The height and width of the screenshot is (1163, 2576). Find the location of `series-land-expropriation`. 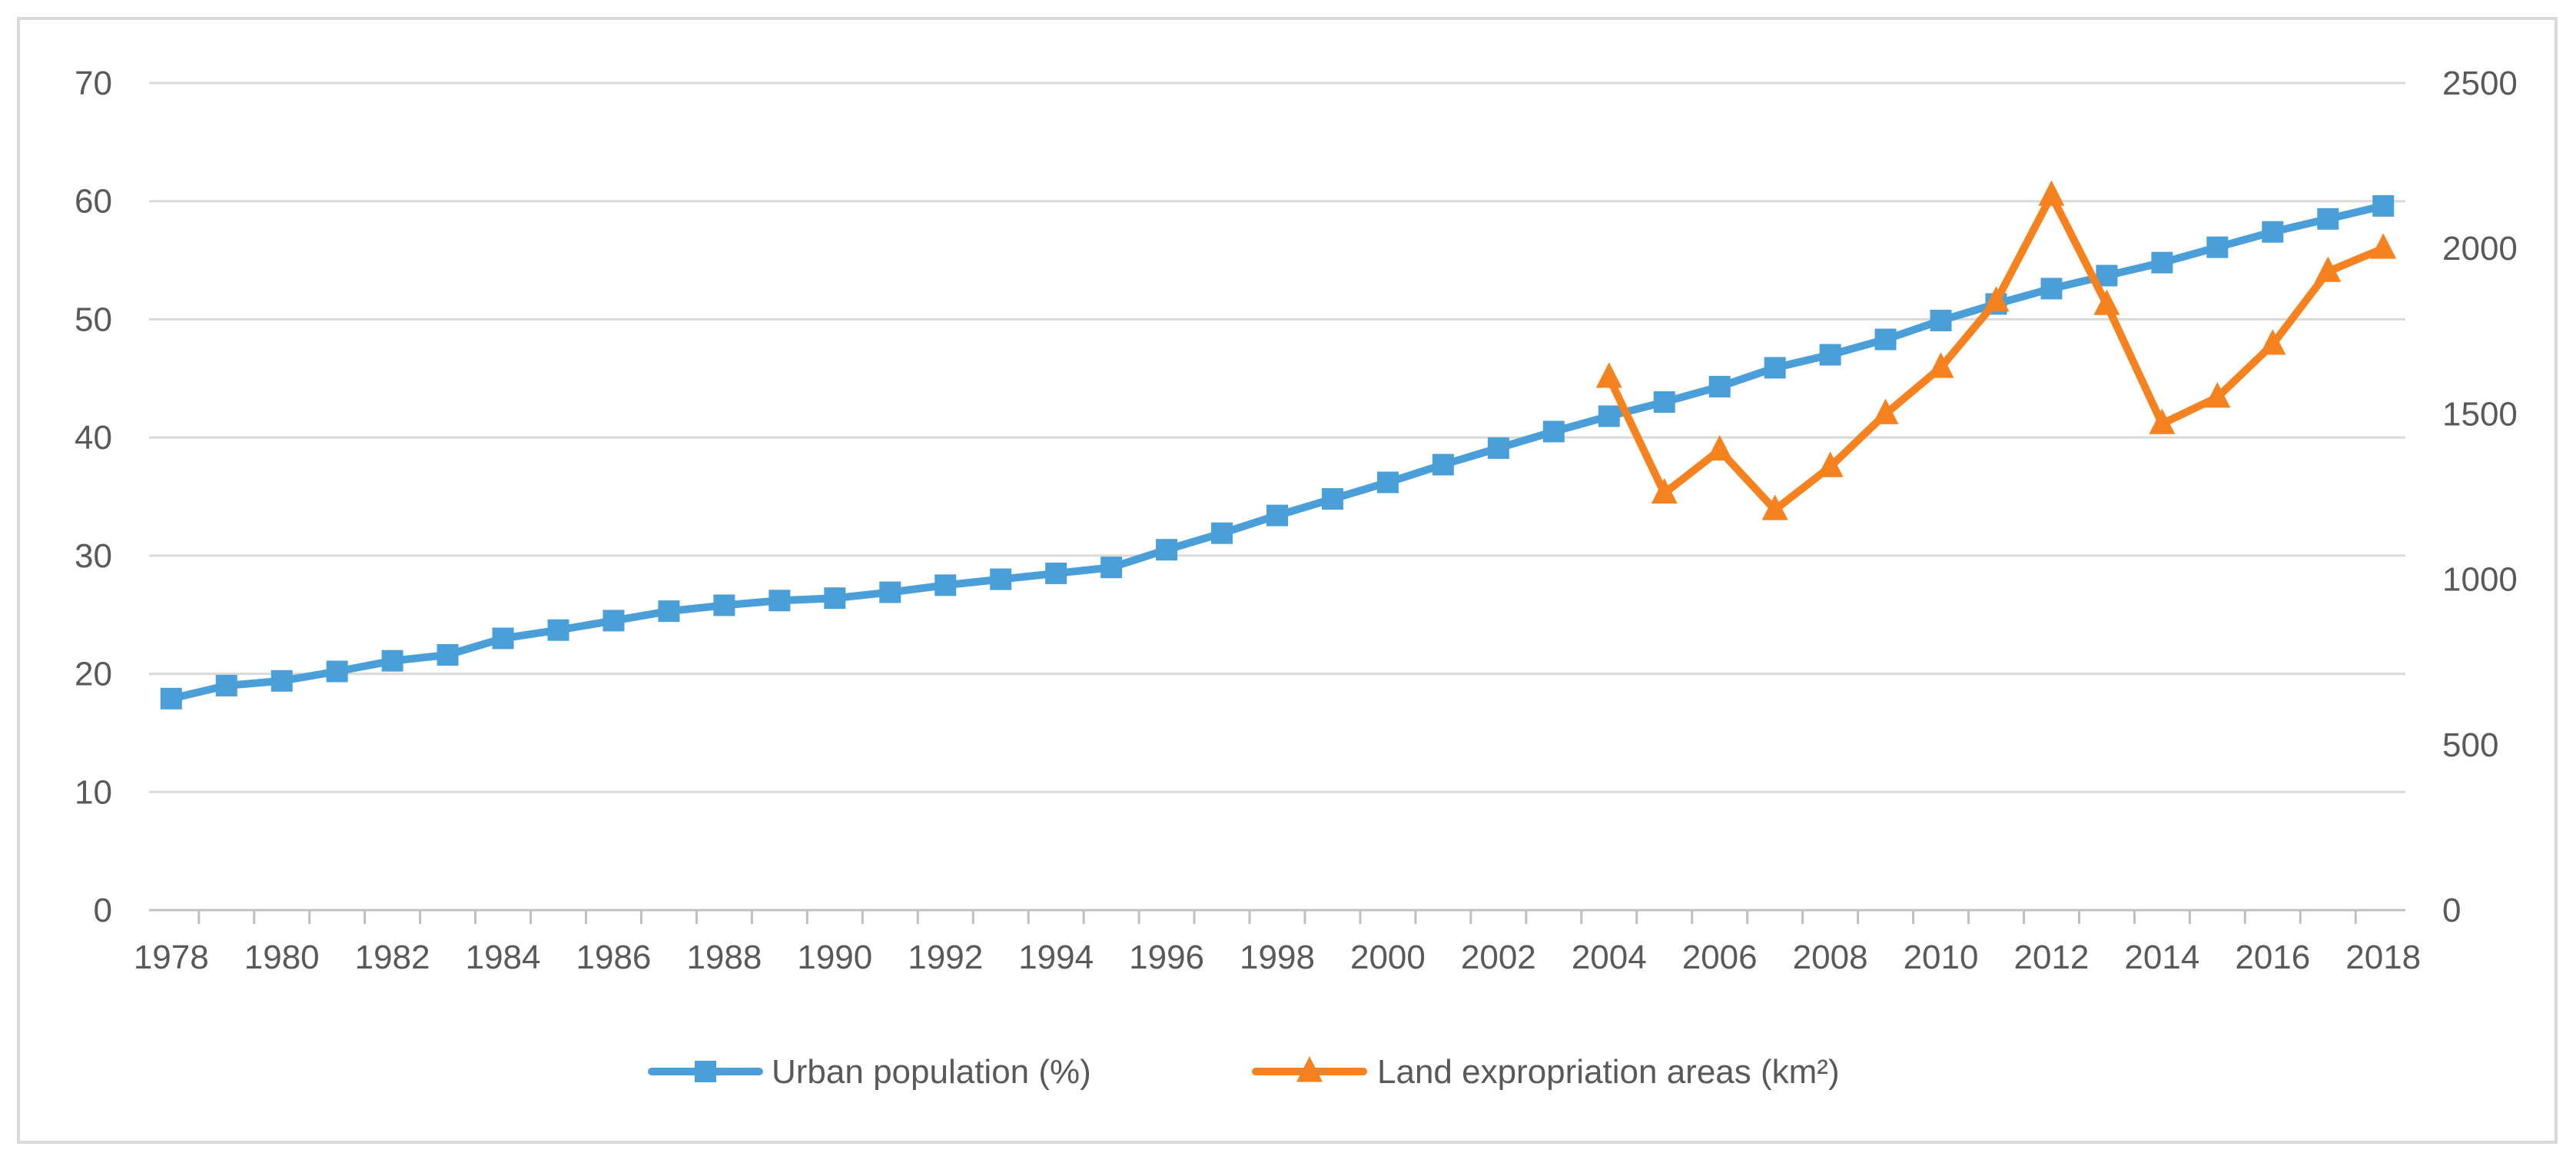

series-land-expropriation is located at coordinates (1996, 350).